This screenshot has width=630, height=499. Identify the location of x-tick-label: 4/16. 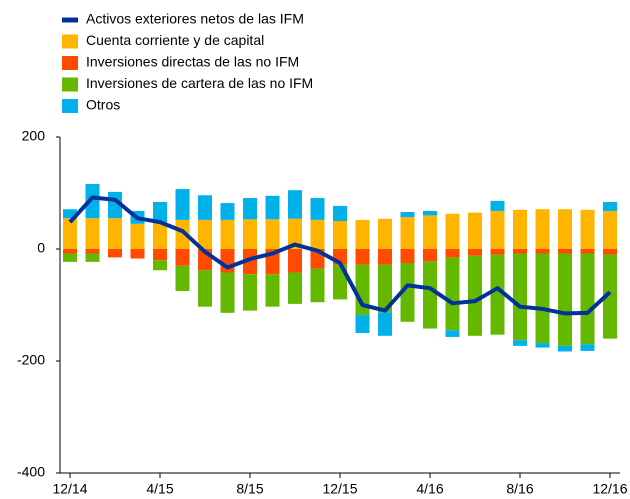
(429, 489).